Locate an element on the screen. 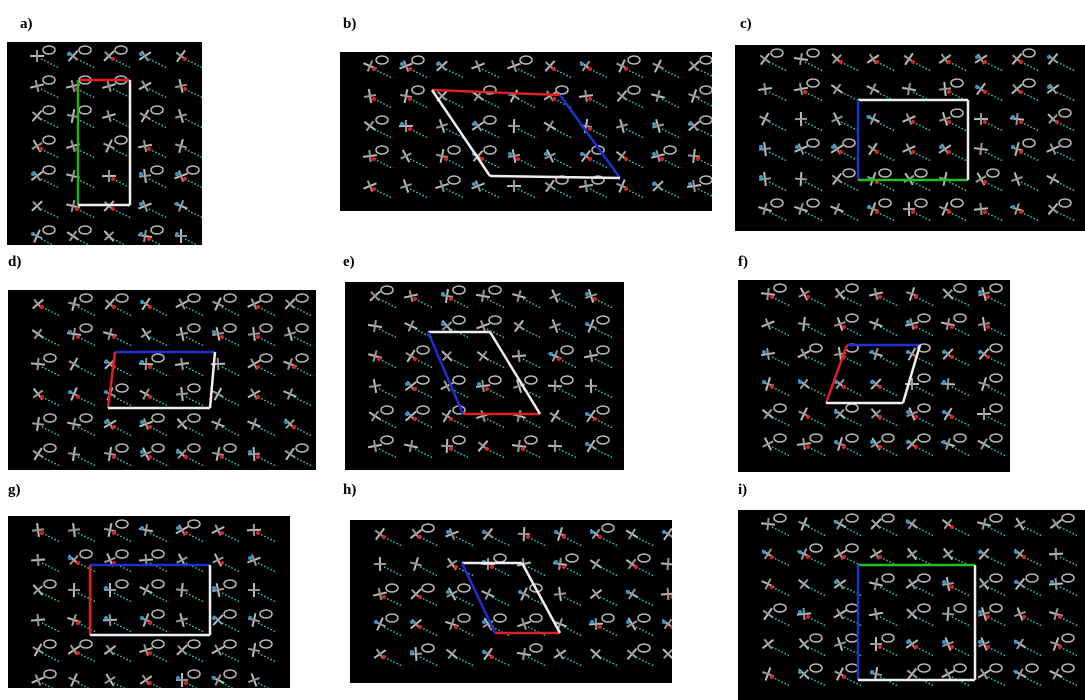  panel-label: d) is located at coordinates (15, 262).